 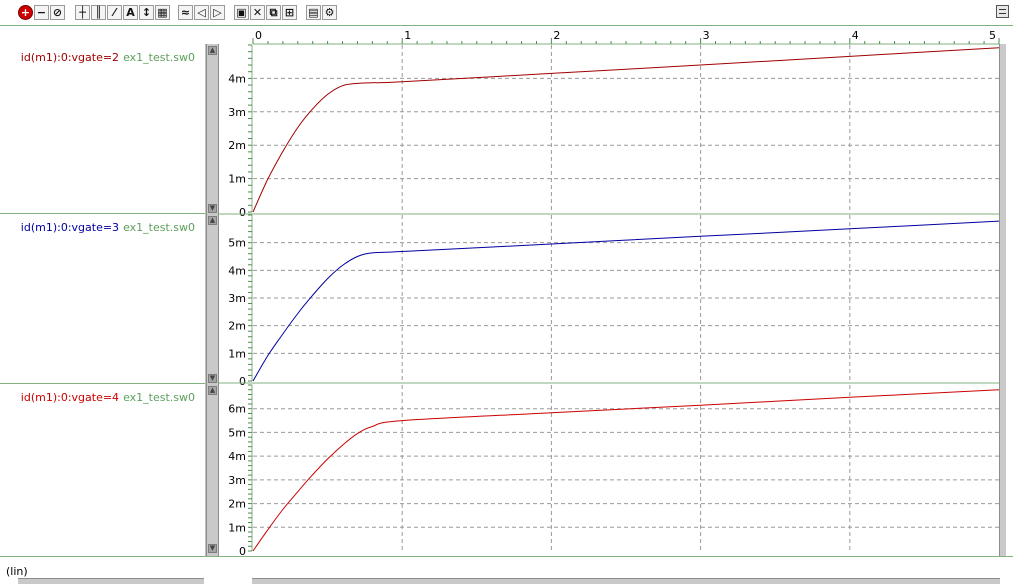 I want to click on crosshair-icon: ┼, so click(x=82, y=12).